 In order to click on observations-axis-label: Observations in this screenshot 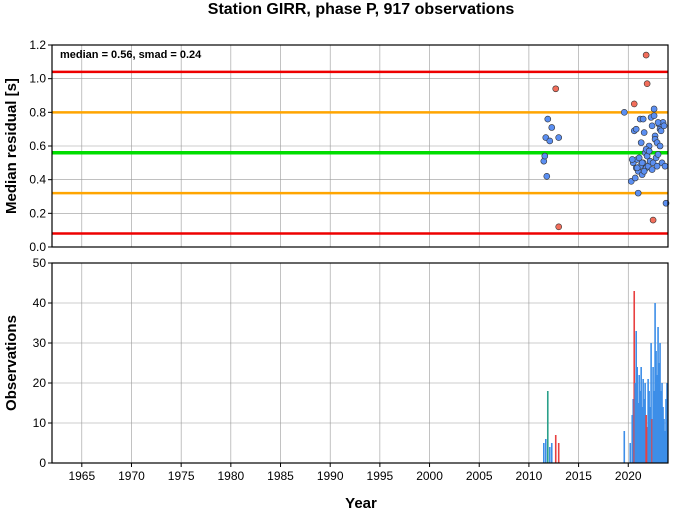, I will do `click(11, 363)`.